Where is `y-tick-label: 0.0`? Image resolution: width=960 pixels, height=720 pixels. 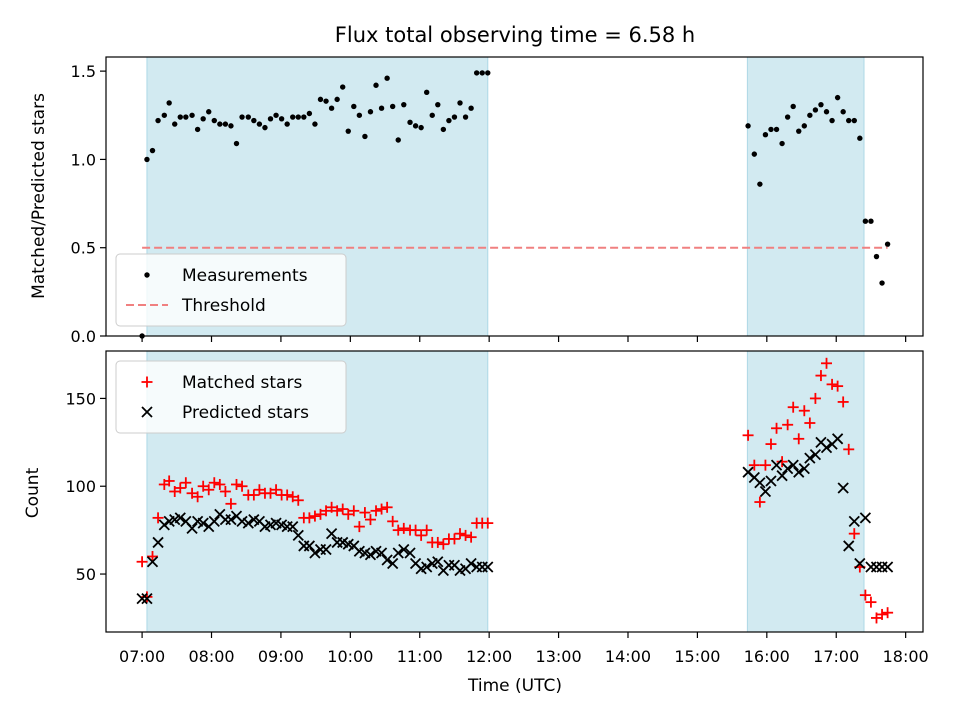
y-tick-label: 0.0 is located at coordinates (83, 336).